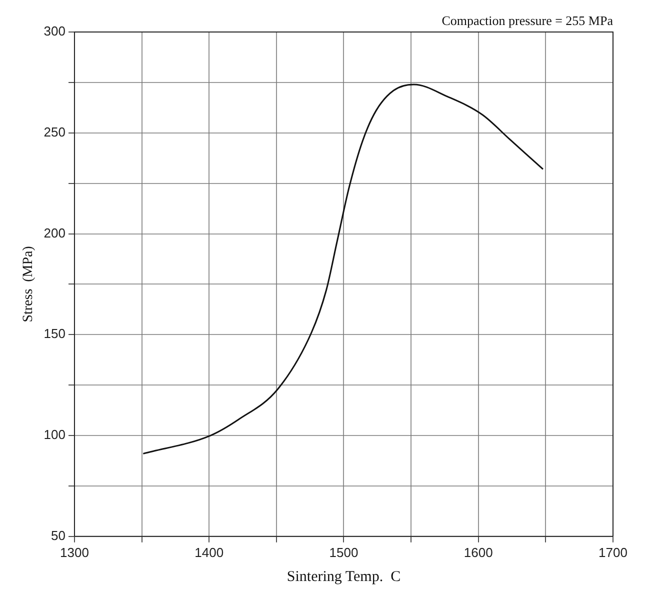 This screenshot has width=645, height=602. I want to click on y-tick-label: 150, so click(55, 334).